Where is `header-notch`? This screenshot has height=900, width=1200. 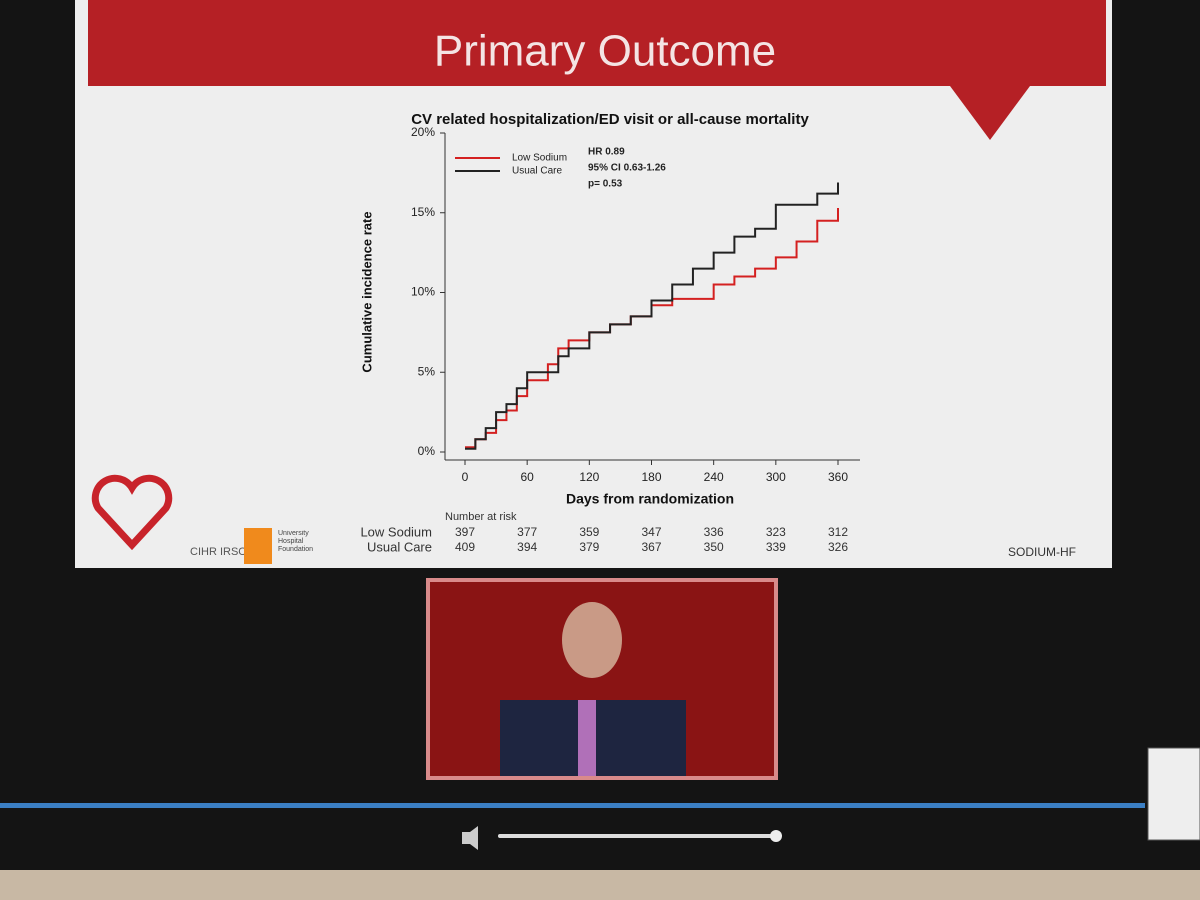
header-notch is located at coordinates (990, 113).